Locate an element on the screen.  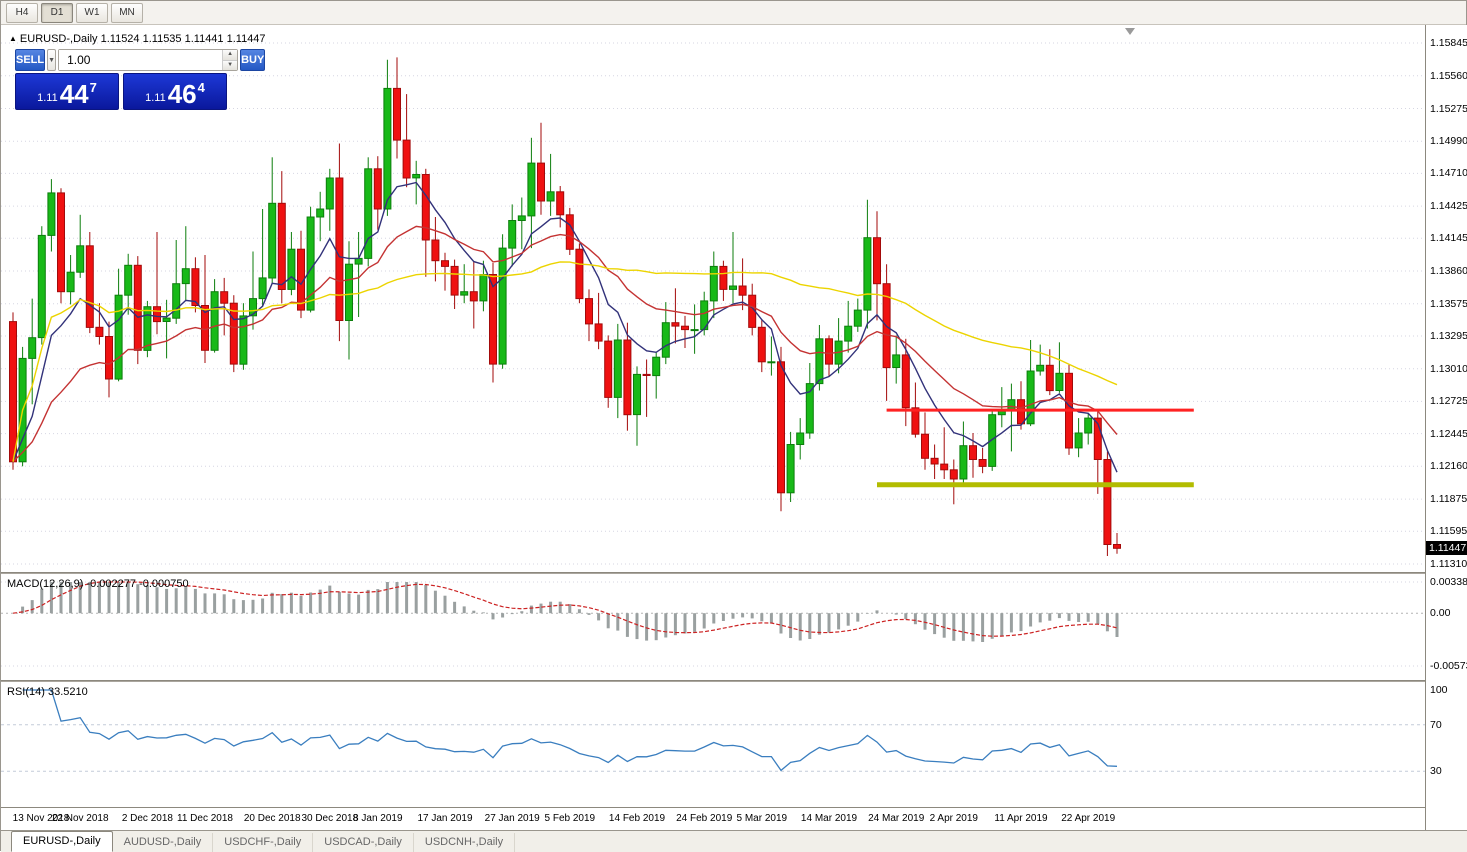
price-tick: 1.12445 is located at coordinates (1448, 433).